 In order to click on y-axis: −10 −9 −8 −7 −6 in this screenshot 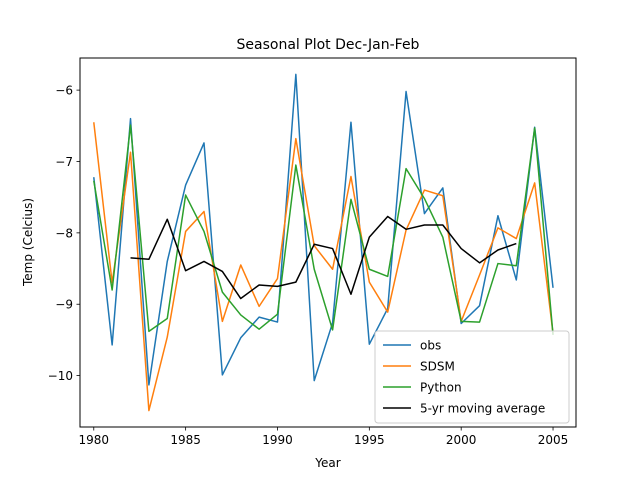, I will do `click(64, 233)`.